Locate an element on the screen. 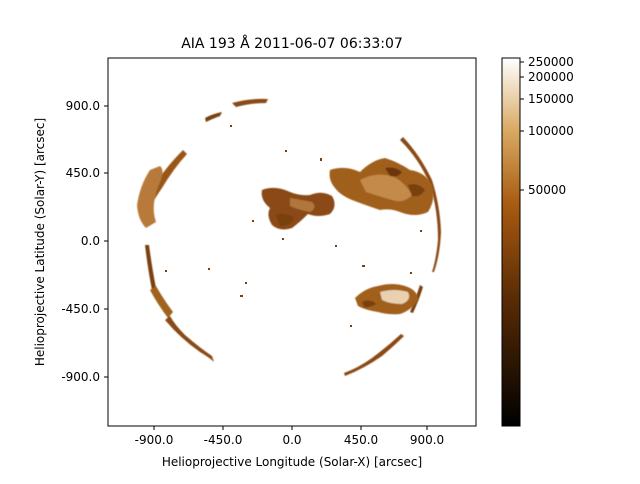  x-tick-label: 0.0 is located at coordinates (291, 440).